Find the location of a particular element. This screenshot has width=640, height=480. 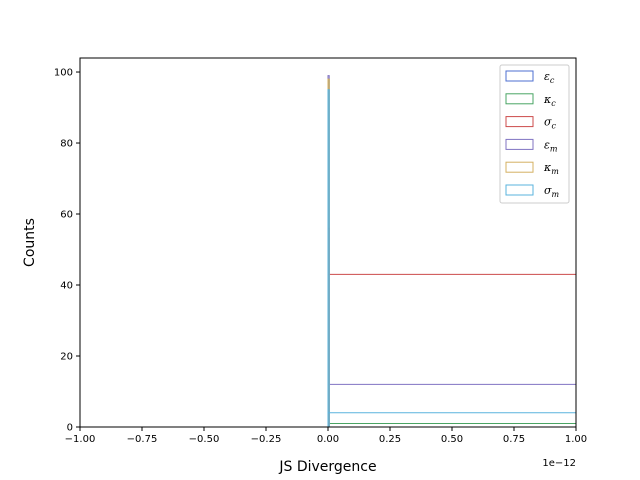

x-axis-label: JS Divergence is located at coordinates (327, 467).